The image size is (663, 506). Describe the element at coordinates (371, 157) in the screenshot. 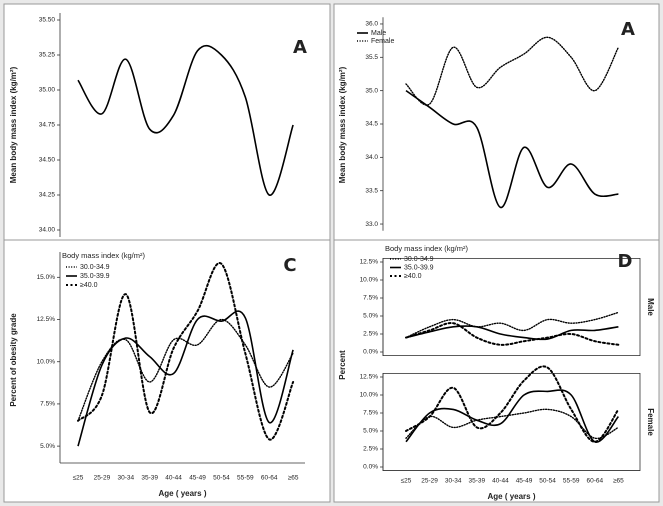

I see `y-tick-label: 34.0` at that location.